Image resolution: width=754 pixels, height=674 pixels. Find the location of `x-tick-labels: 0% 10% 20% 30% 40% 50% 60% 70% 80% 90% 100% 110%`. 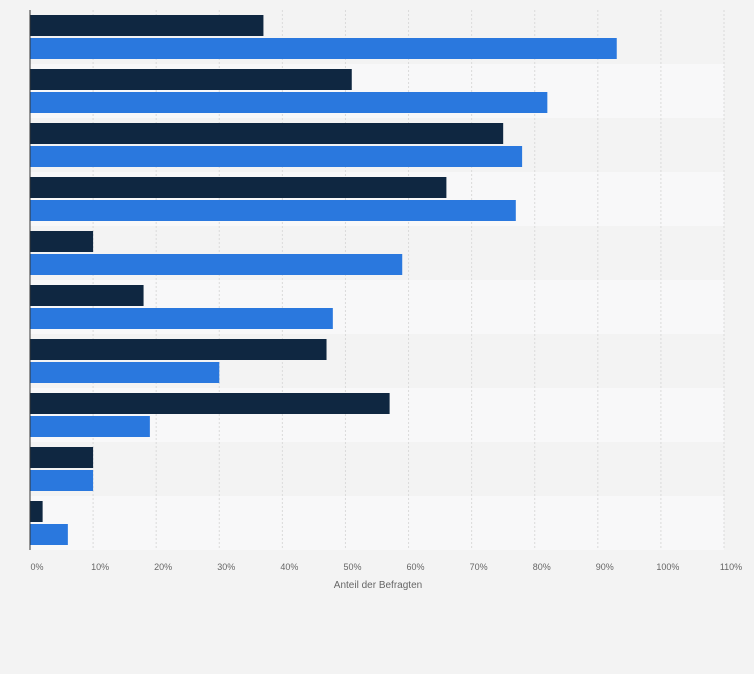

x-tick-labels: 0% 10% 20% 30% 40% 50% 60% 70% 80% 90% 100% 110% is located at coordinates (386, 567).